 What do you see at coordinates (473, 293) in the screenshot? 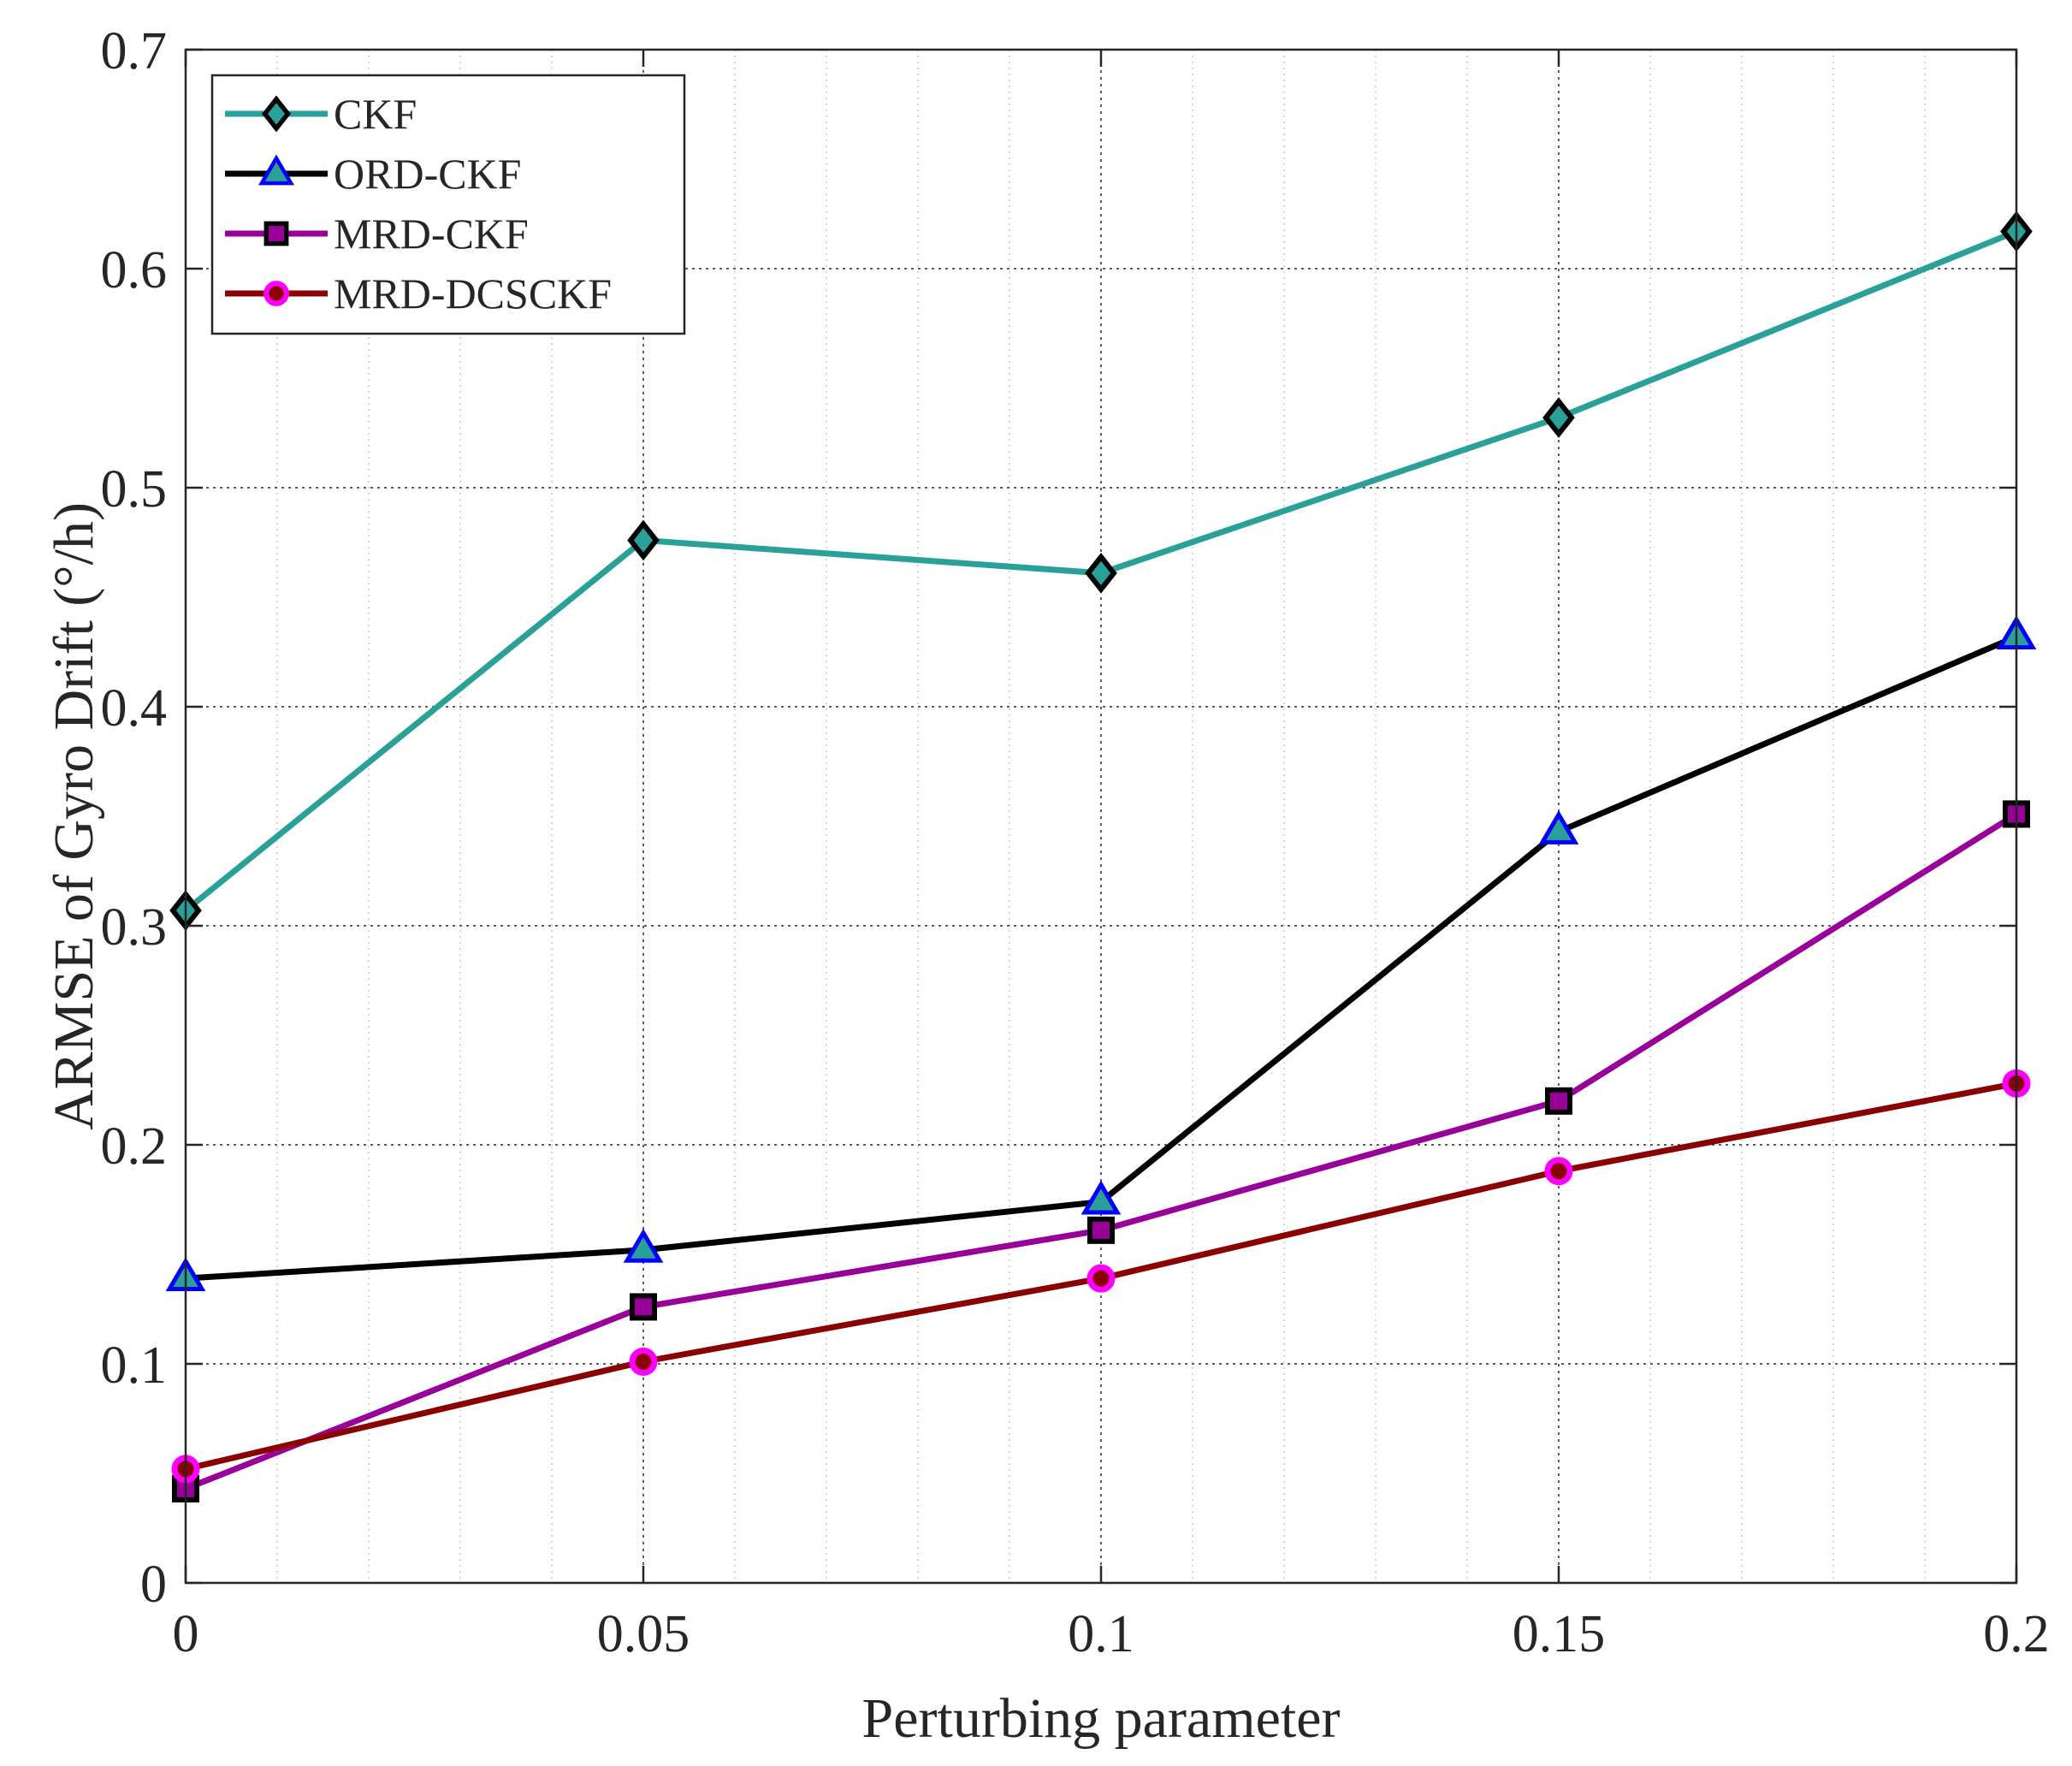
I see `legend-label-mrd-dcsckf: MRD-DCSCKF` at bounding box center [473, 293].